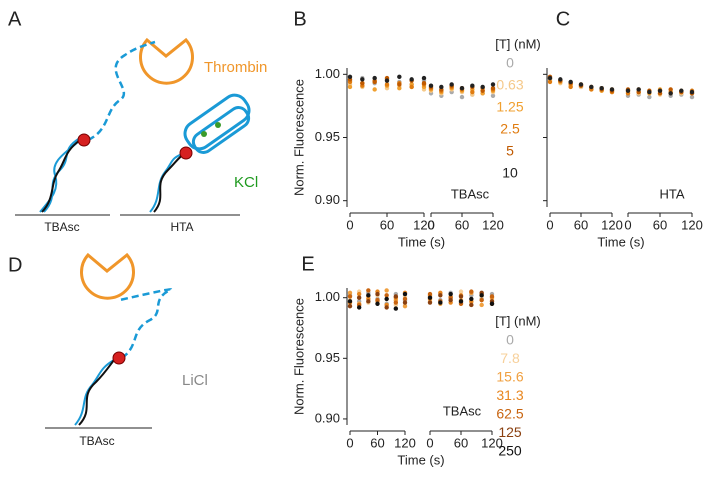  What do you see at coordinates (327, 417) in the screenshot?
I see `y-tick-label: 0.90` at bounding box center [327, 417].